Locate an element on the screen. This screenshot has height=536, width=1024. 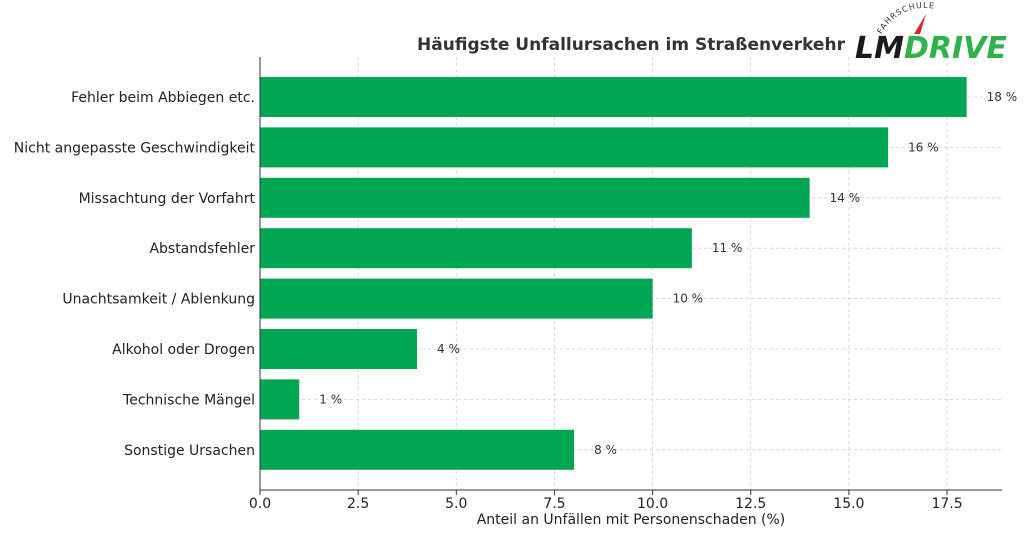
x-tick-label: 17.5 is located at coordinates (946, 504).